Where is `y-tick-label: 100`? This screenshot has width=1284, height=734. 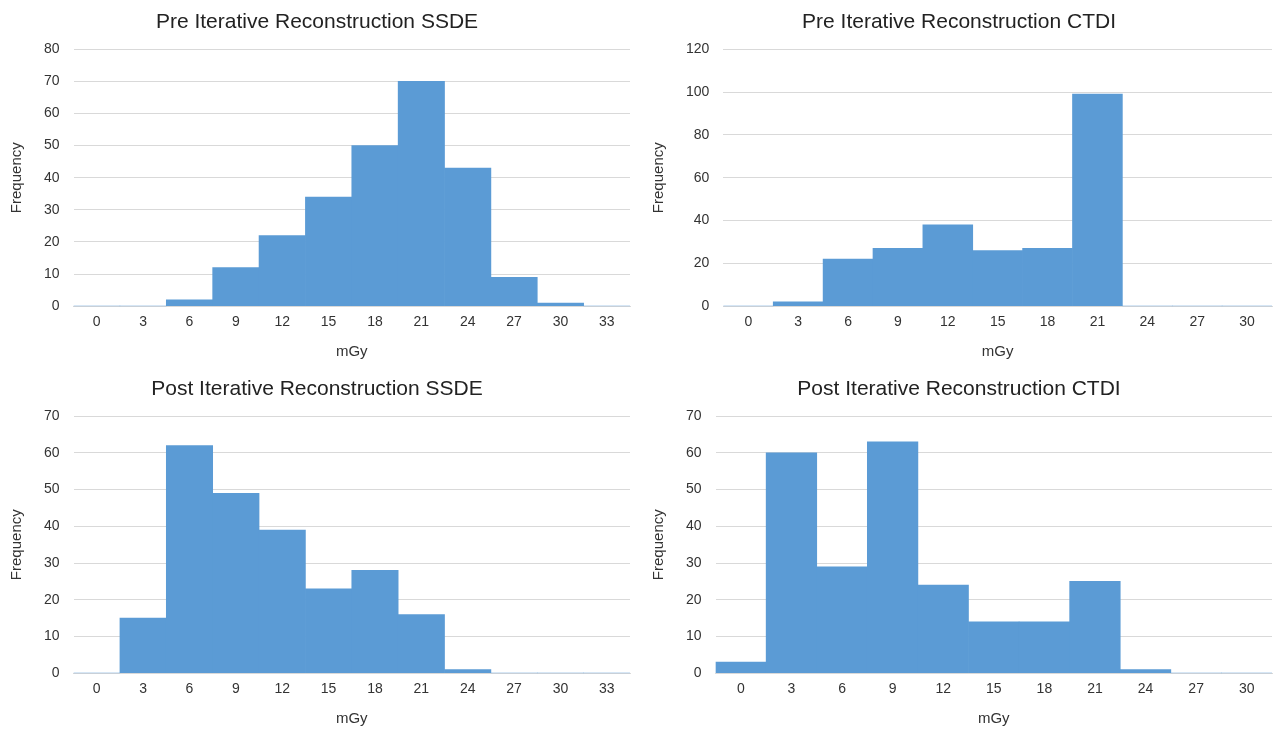 y-tick-label: 100 is located at coordinates (698, 90).